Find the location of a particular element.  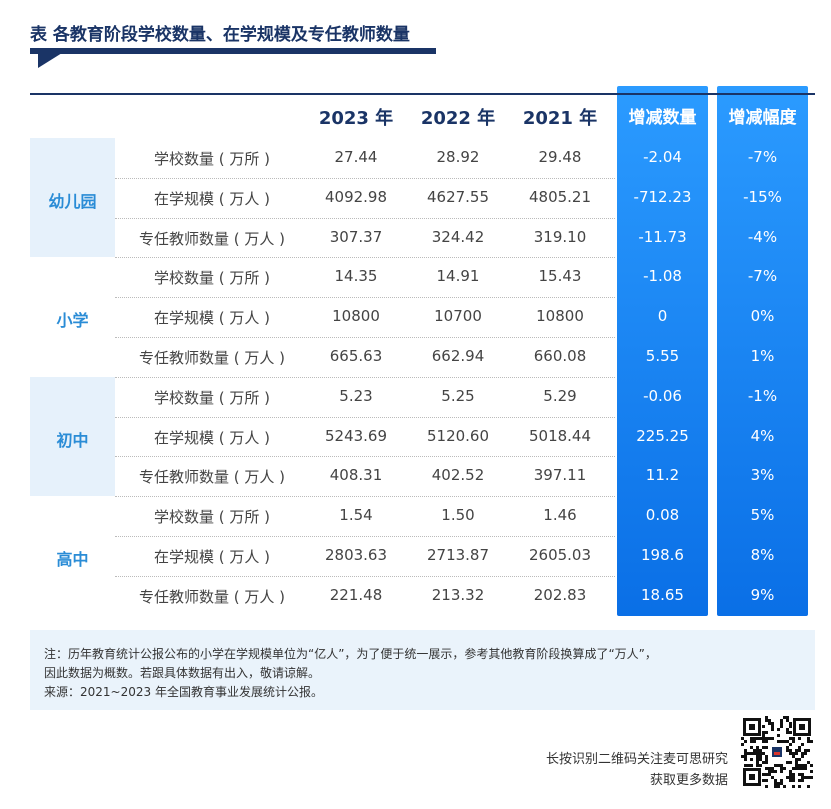

value-2022-cell: 662.94 is located at coordinates (458, 356).